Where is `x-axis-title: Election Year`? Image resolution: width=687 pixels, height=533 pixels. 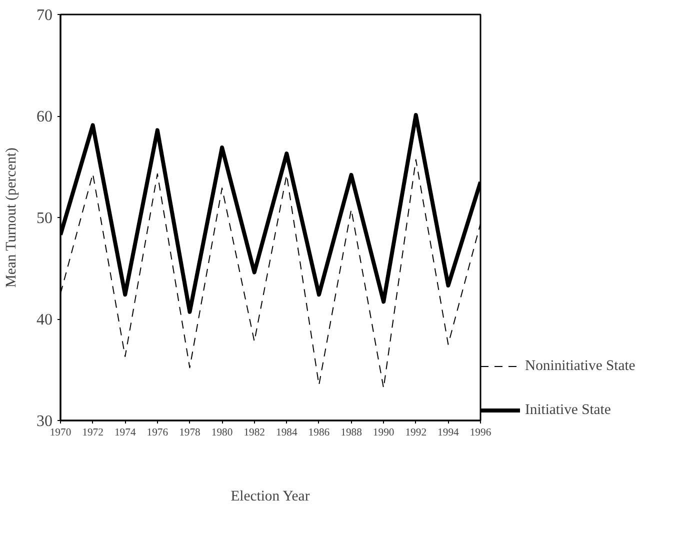 x-axis-title: Election Year is located at coordinates (270, 496).